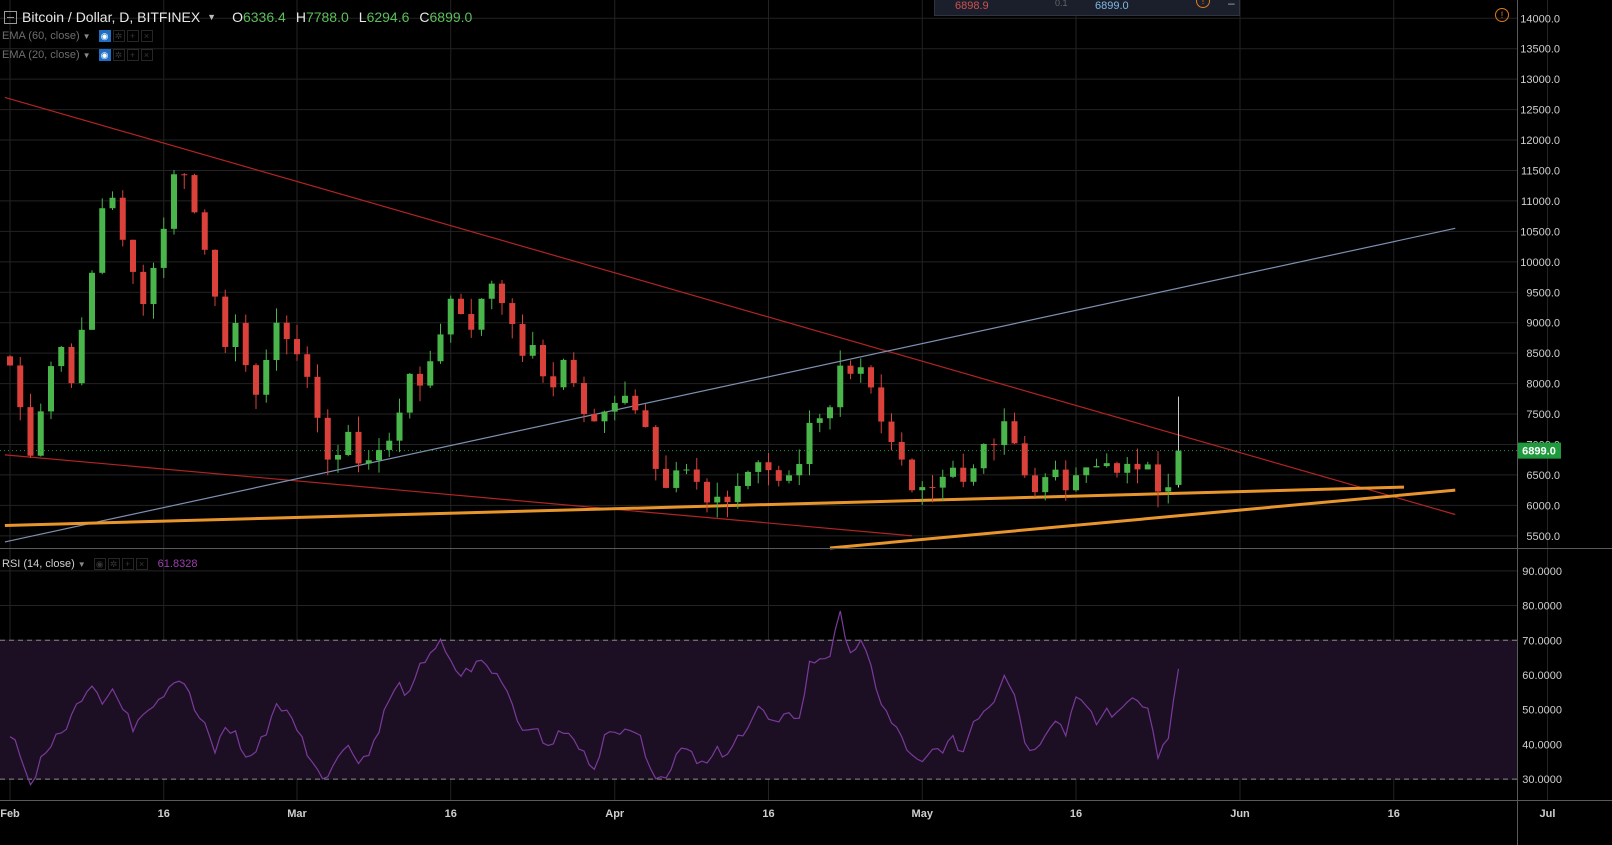 Image resolution: width=1612 pixels, height=845 pixels. I want to click on sell-price: 6898.9, so click(972, 6).